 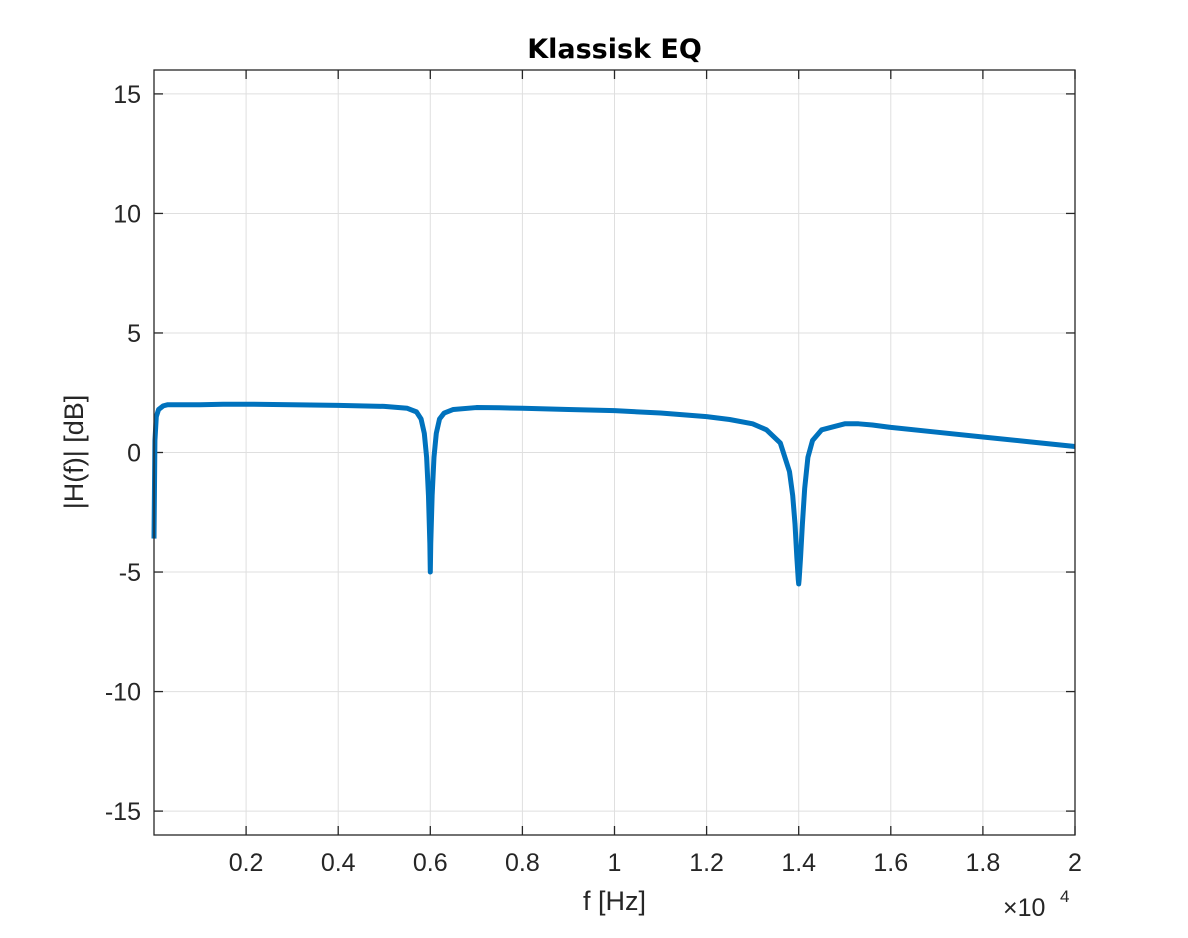 What do you see at coordinates (123, 812) in the screenshot?
I see `y-tick-label: -15` at bounding box center [123, 812].